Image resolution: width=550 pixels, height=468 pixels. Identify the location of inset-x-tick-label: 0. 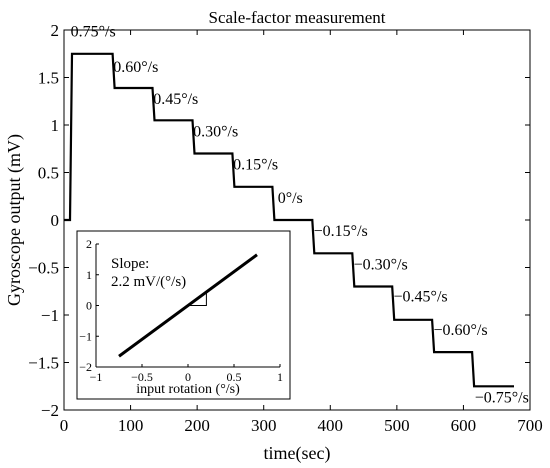
(188, 377).